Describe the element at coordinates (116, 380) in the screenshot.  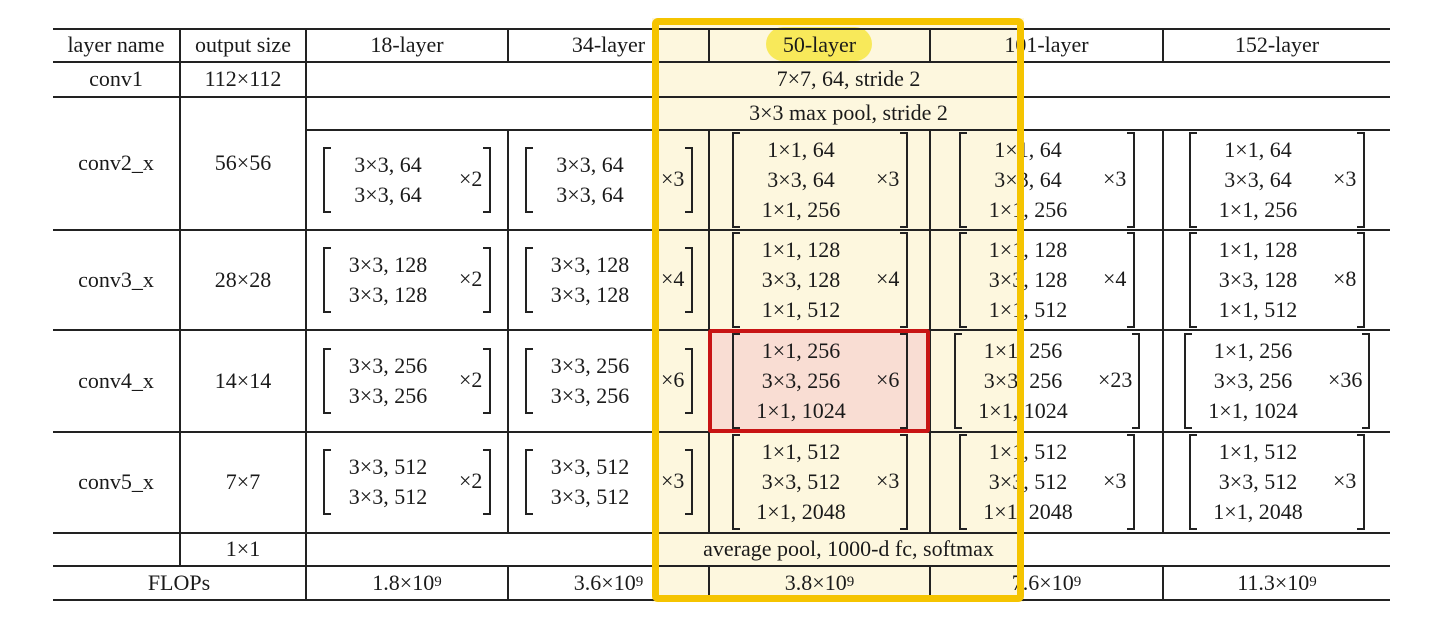
I see `conv4-name: conv4_x` at that location.